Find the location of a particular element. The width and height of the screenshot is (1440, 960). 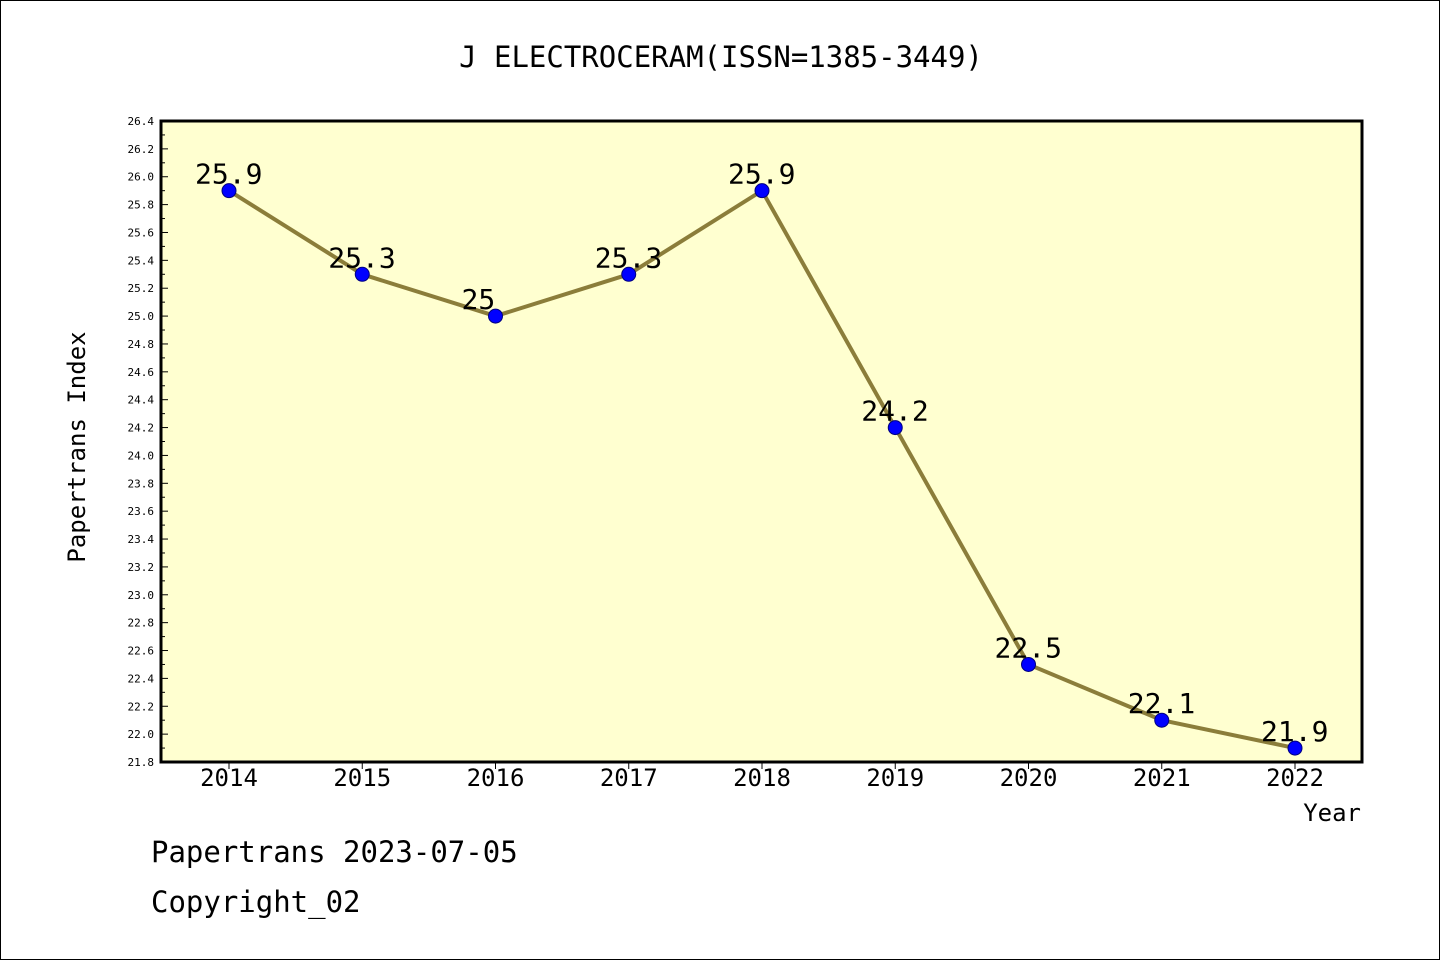

y-axis-label: Papertrans Index is located at coordinates (77, 446).